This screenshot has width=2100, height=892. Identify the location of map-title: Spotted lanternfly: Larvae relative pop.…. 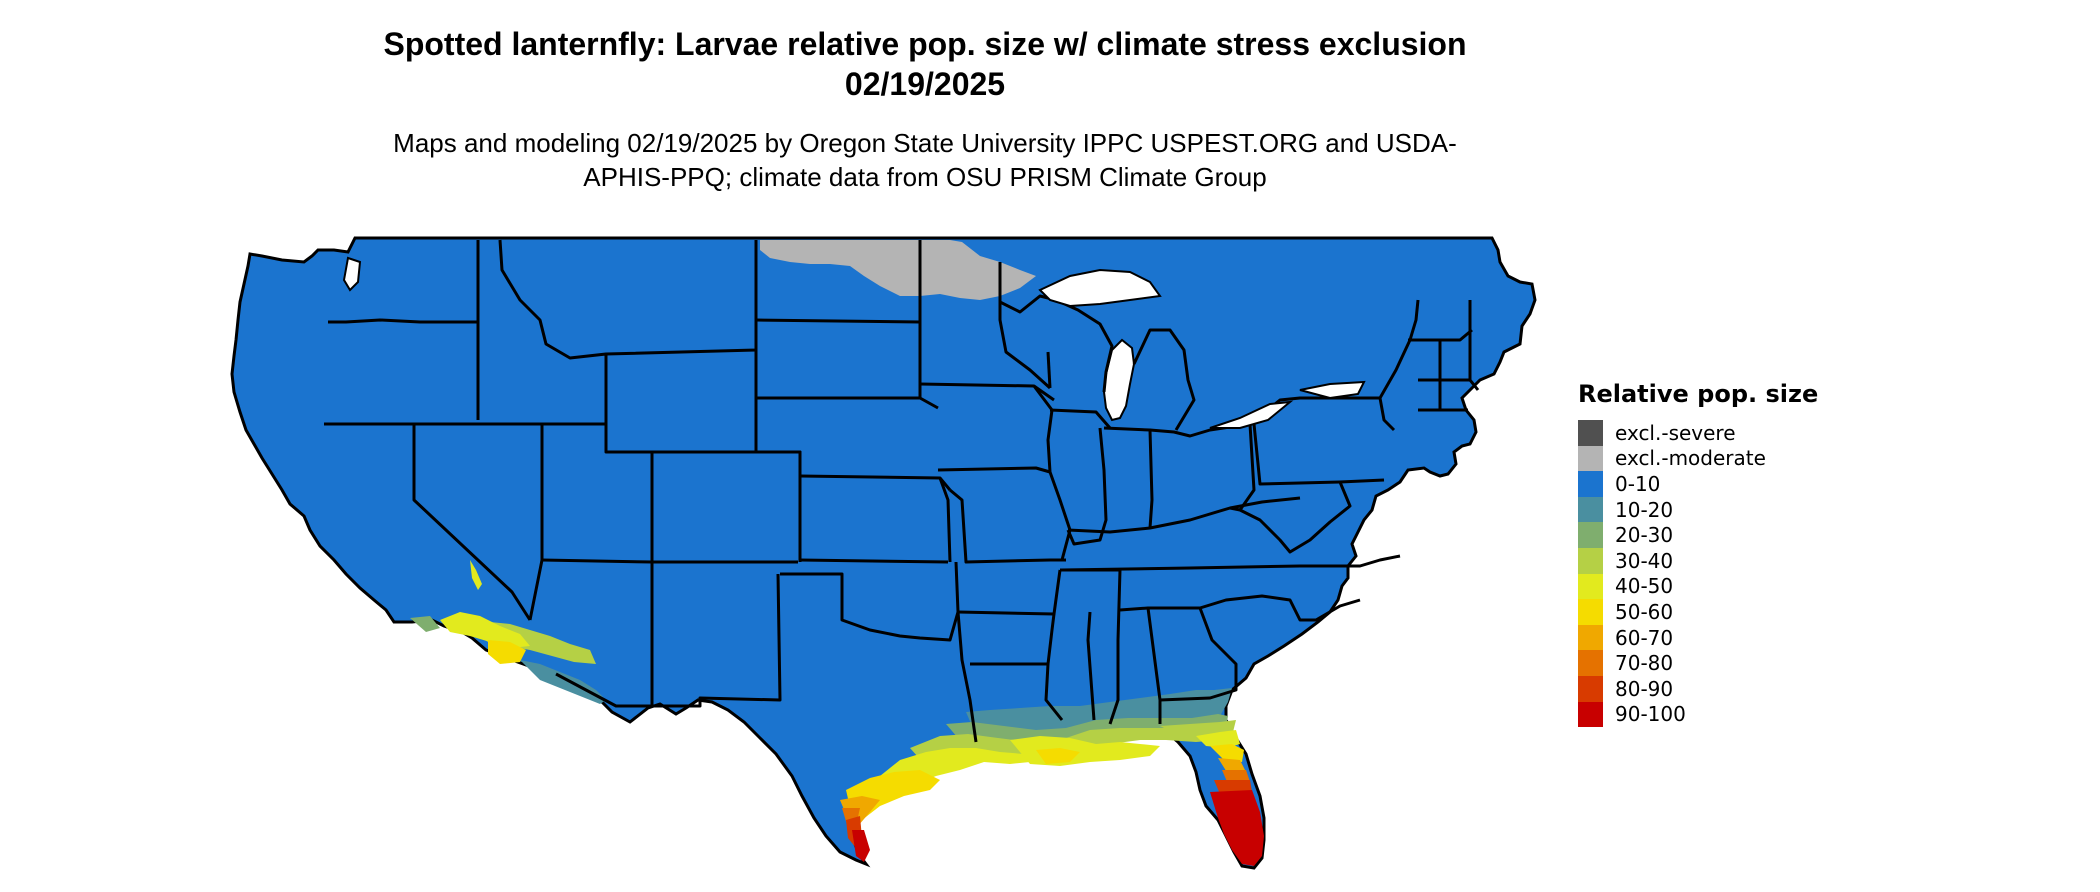
(925, 64).